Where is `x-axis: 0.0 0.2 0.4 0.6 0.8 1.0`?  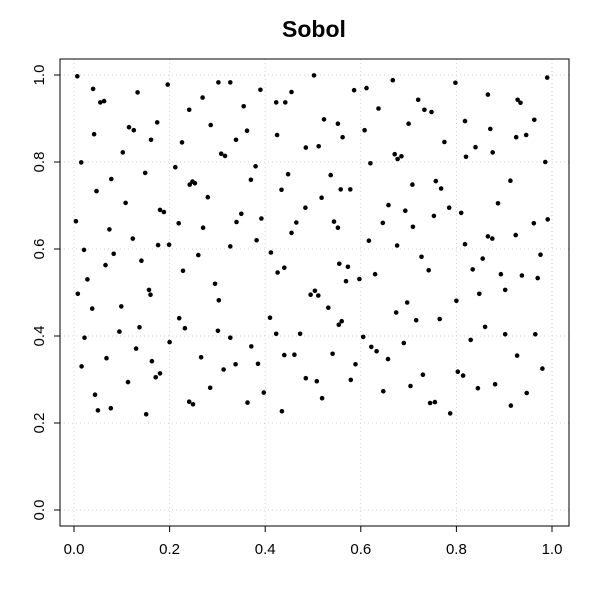
x-axis: 0.0 0.2 0.4 0.6 0.8 1.0 is located at coordinates (313, 541).